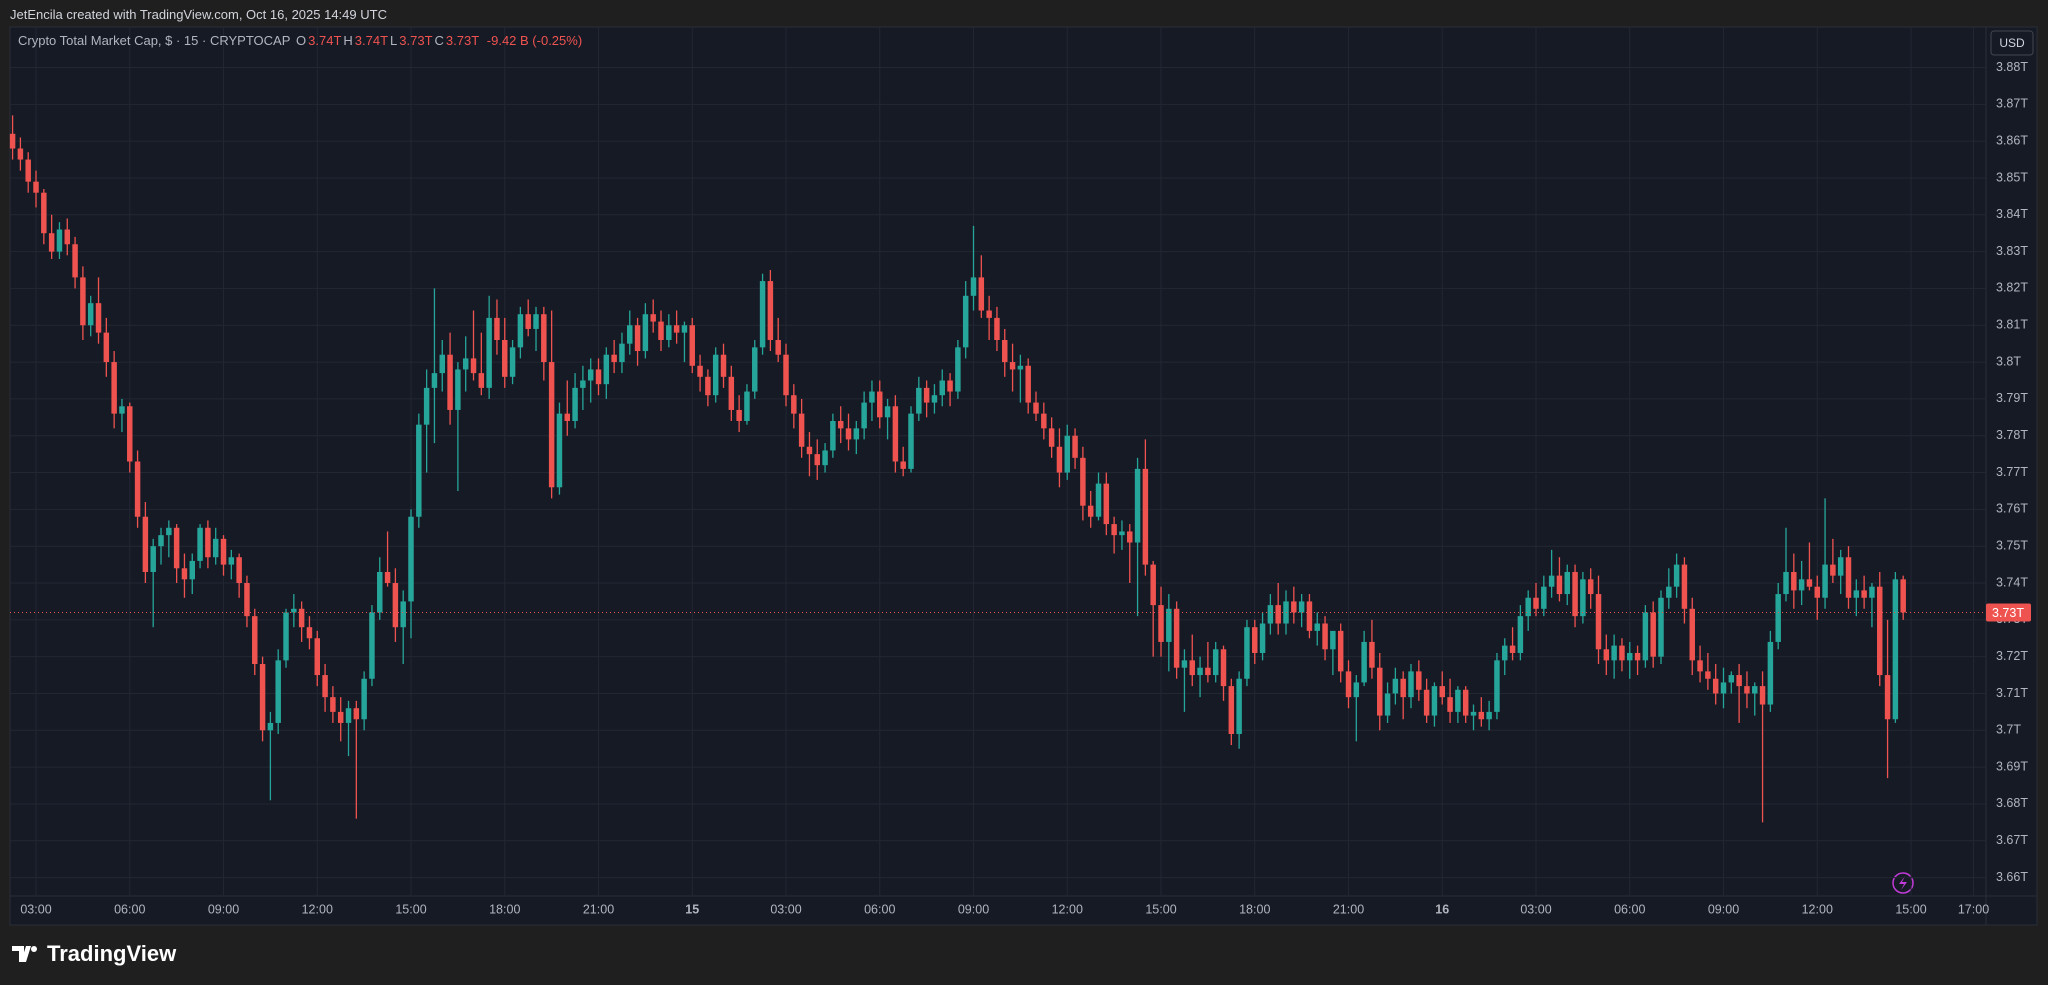  Describe the element at coordinates (2012, 214) in the screenshot. I see `y-tick-label: 3.84T` at that location.